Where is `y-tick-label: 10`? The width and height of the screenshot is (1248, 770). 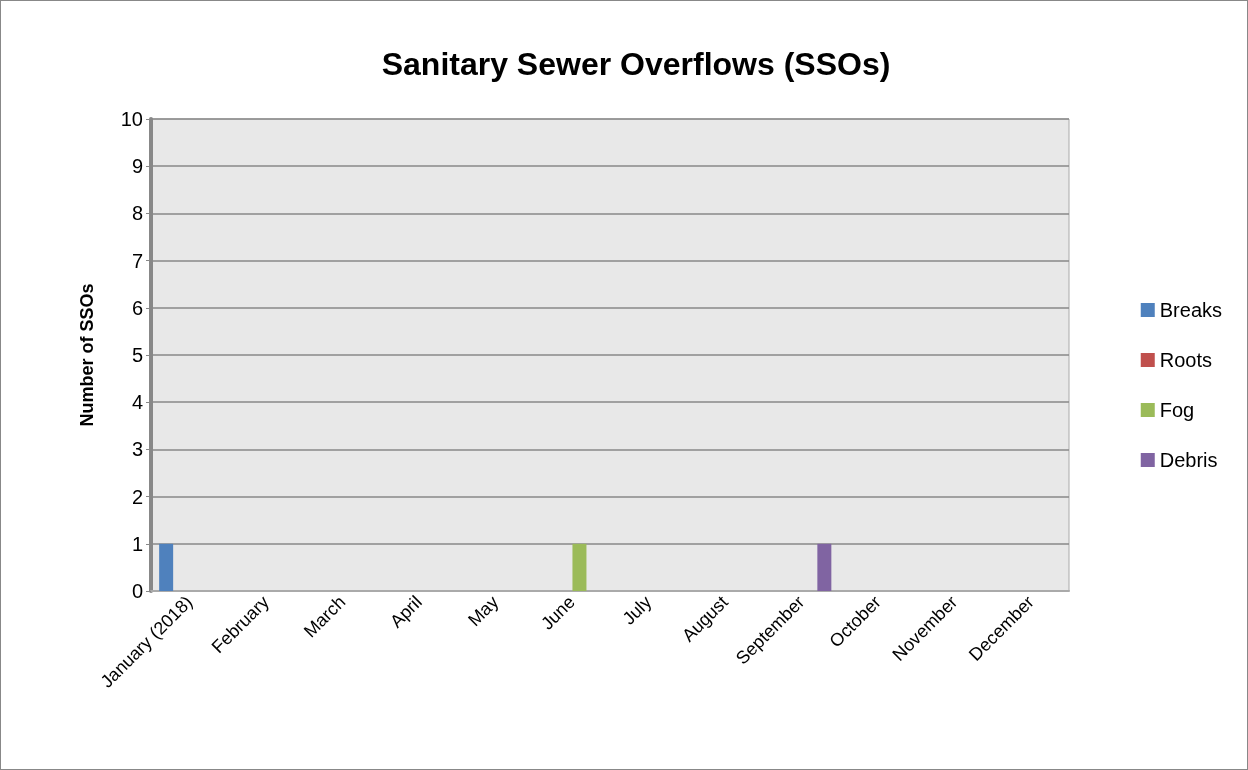 y-tick-label: 10 is located at coordinates (131, 119).